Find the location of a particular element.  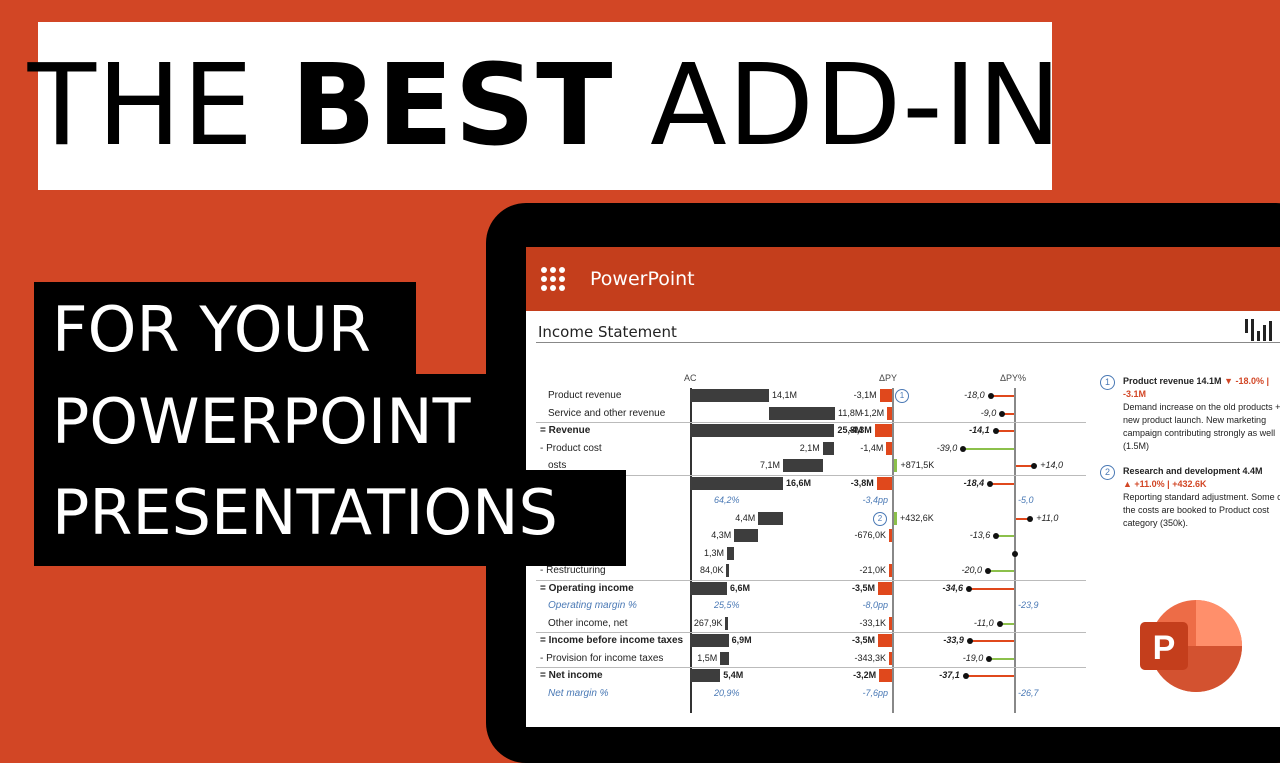

ac-value: 25,5% is located at coordinates (727, 605).